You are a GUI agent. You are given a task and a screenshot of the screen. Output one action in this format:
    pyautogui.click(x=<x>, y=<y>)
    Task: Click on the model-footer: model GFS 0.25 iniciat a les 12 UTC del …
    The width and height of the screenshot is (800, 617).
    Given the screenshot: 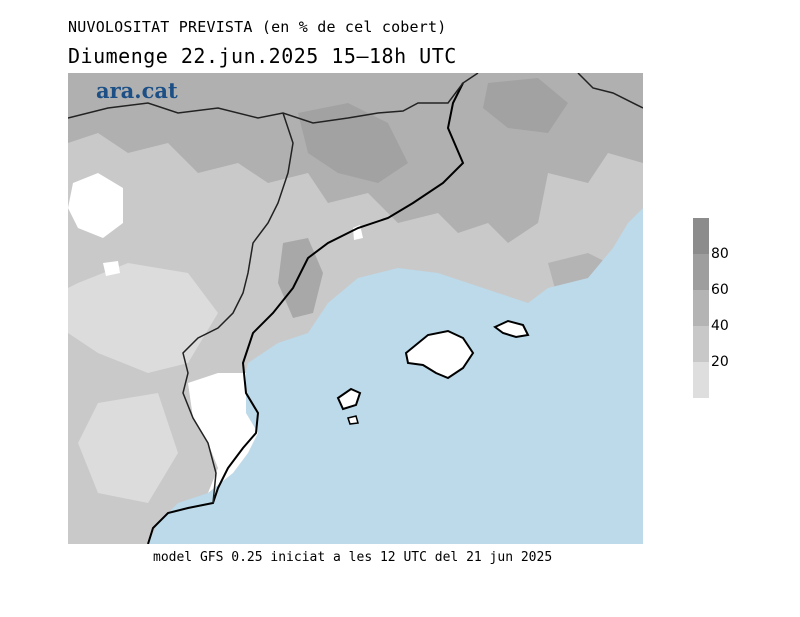 What is the action you would take?
    pyautogui.click(x=353, y=557)
    